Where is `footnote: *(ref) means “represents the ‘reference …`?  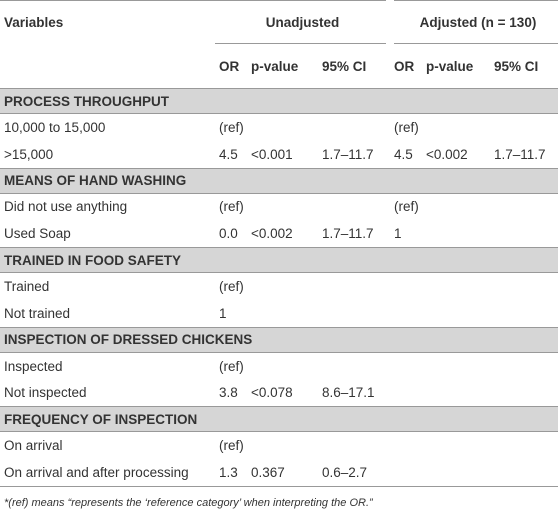 footnote: *(ref) means “represents the ‘reference … is located at coordinates (188, 502).